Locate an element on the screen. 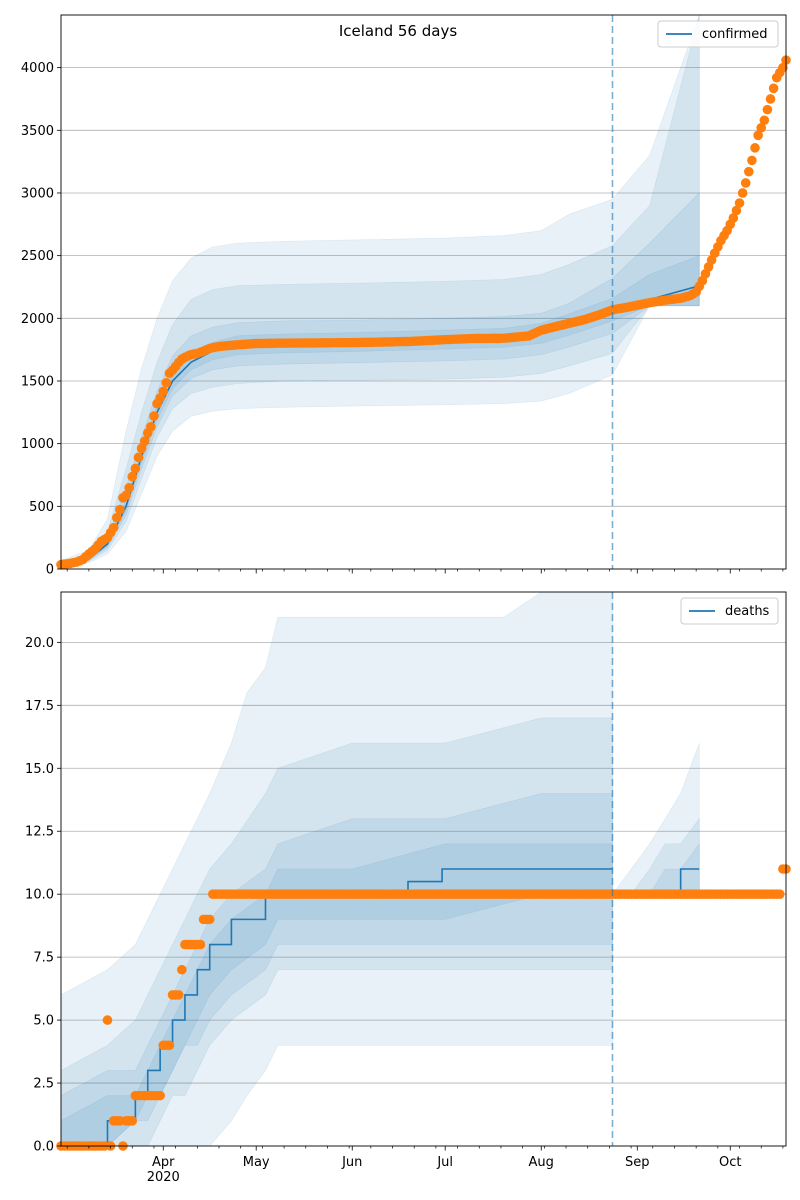  y-tick-label: 7.5 is located at coordinates (43, 958).